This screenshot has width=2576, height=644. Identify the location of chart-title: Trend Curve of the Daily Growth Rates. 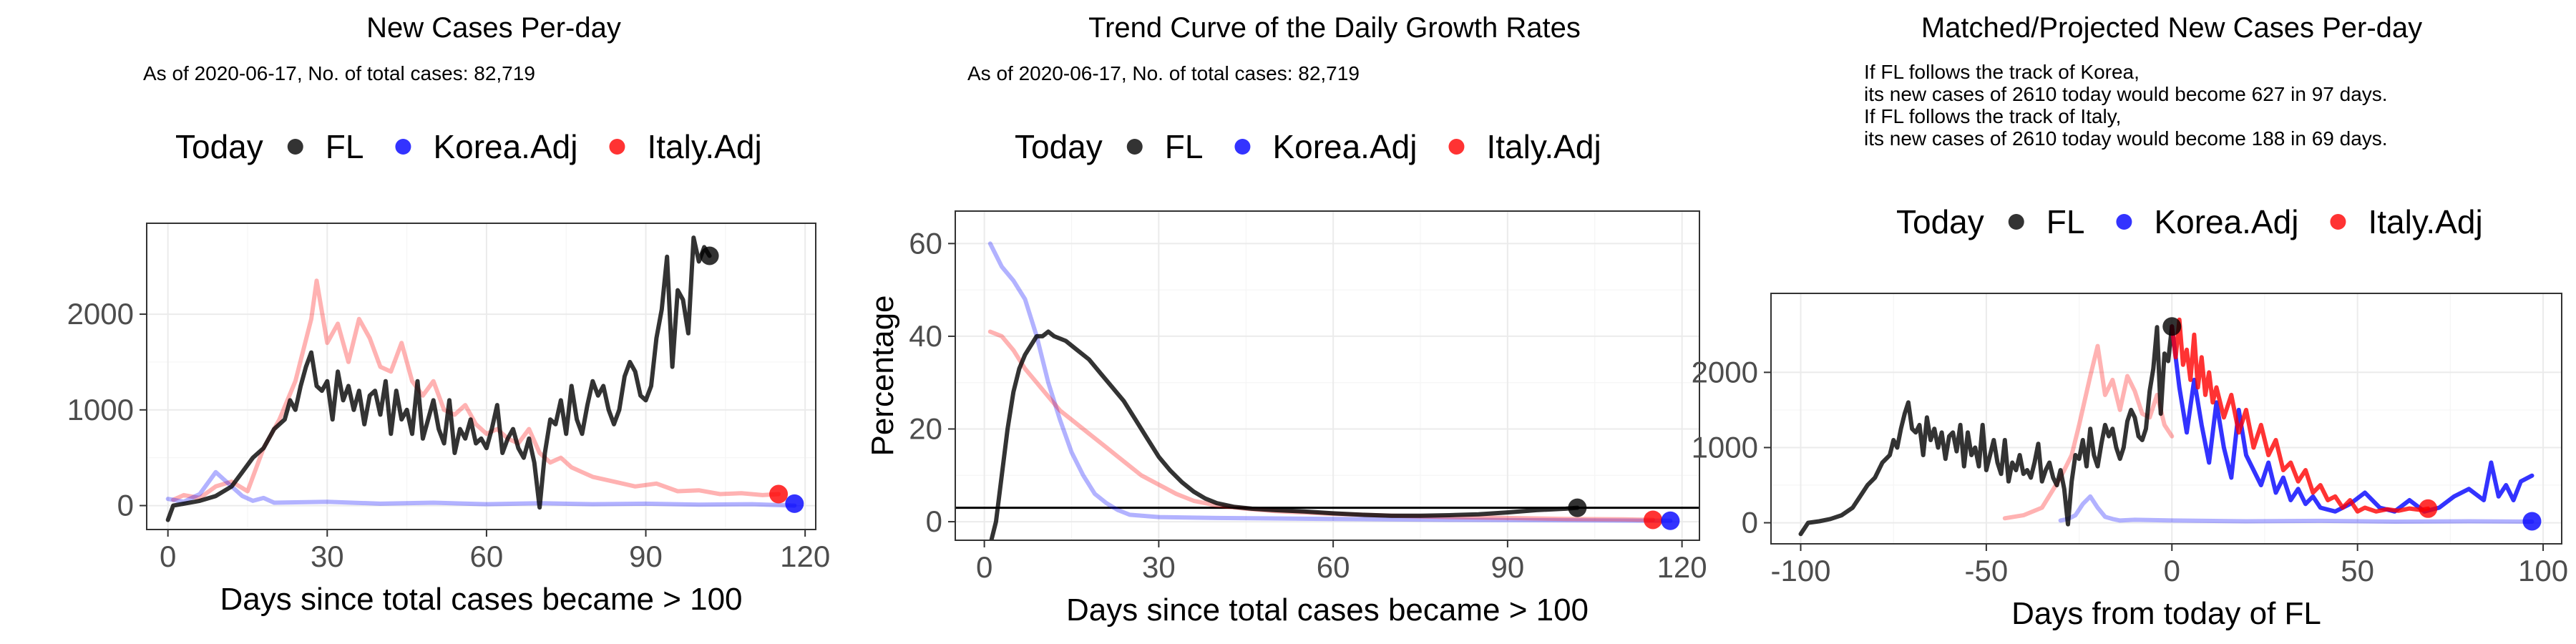
(1334, 28).